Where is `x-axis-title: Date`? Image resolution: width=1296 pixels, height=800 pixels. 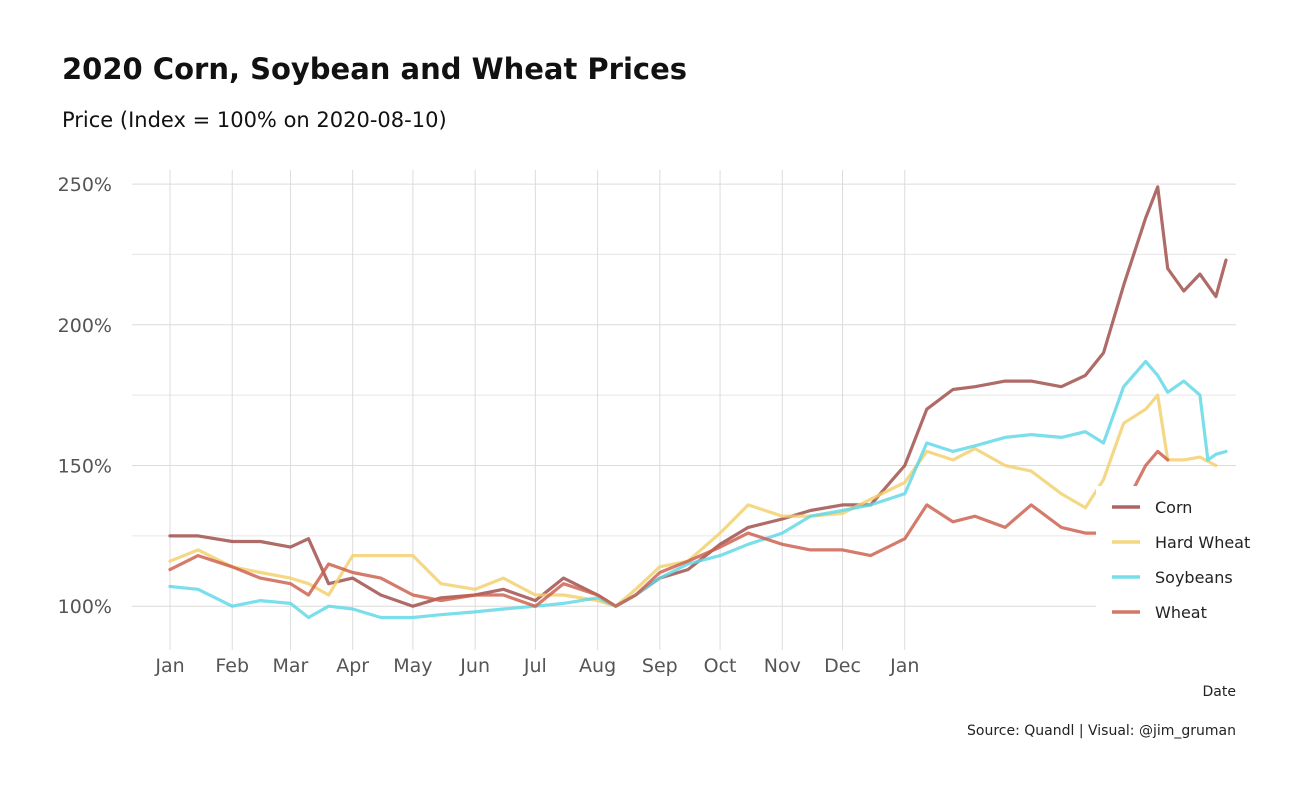 x-axis-title: Date is located at coordinates (1219, 692).